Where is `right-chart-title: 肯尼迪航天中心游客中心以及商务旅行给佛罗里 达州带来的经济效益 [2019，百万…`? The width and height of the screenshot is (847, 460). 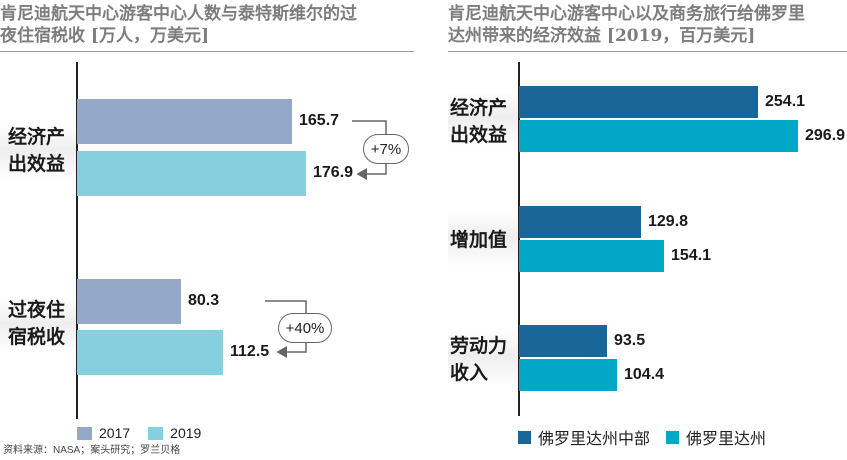 right-chart-title: 肯尼迪航天中心游客中心以及商务旅行给佛罗里 达州带来的经济效益 [2019，百万… is located at coordinates (647, 25).